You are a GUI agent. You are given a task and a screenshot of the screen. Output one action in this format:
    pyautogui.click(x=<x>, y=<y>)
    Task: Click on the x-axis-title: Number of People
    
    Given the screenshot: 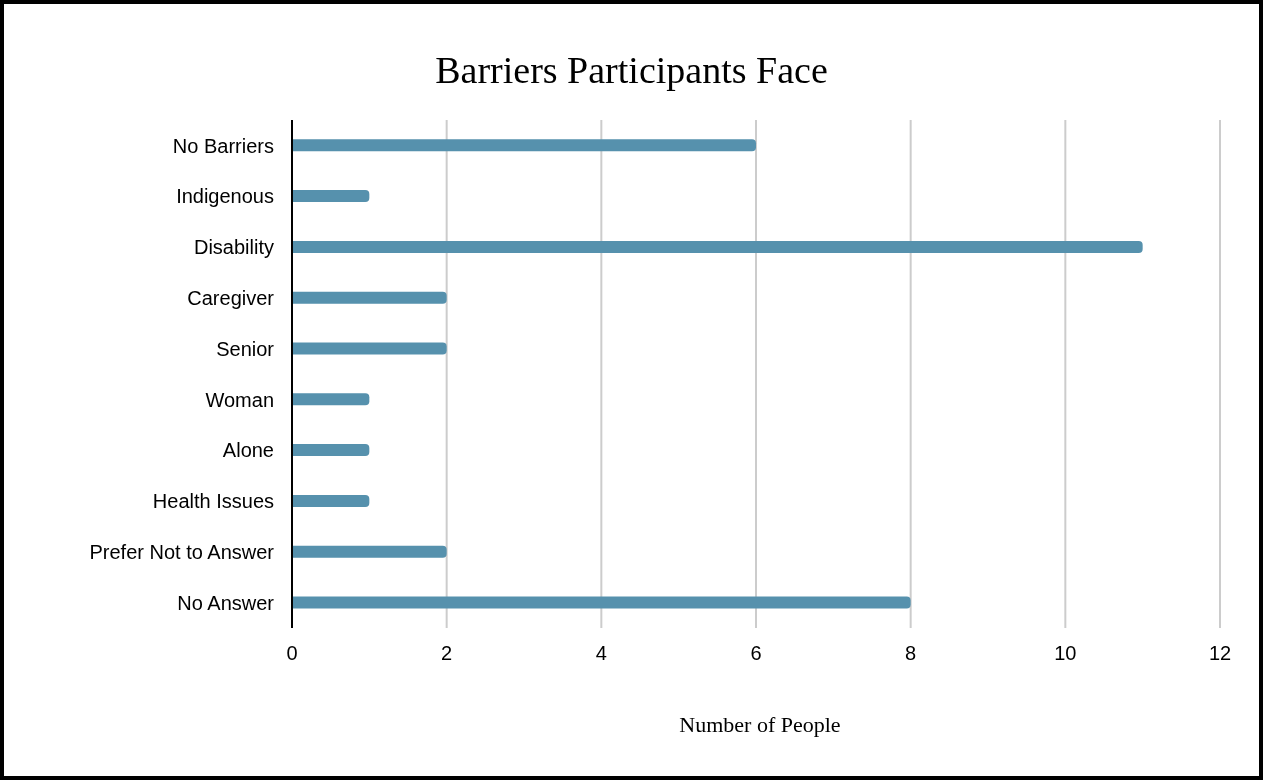 What is the action you would take?
    pyautogui.click(x=760, y=725)
    